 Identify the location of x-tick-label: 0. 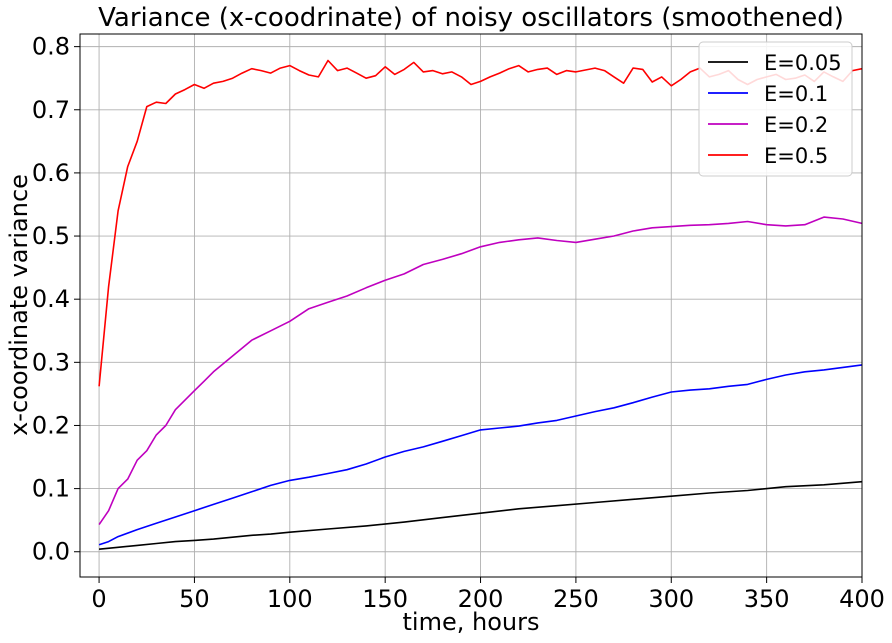
(98, 599).